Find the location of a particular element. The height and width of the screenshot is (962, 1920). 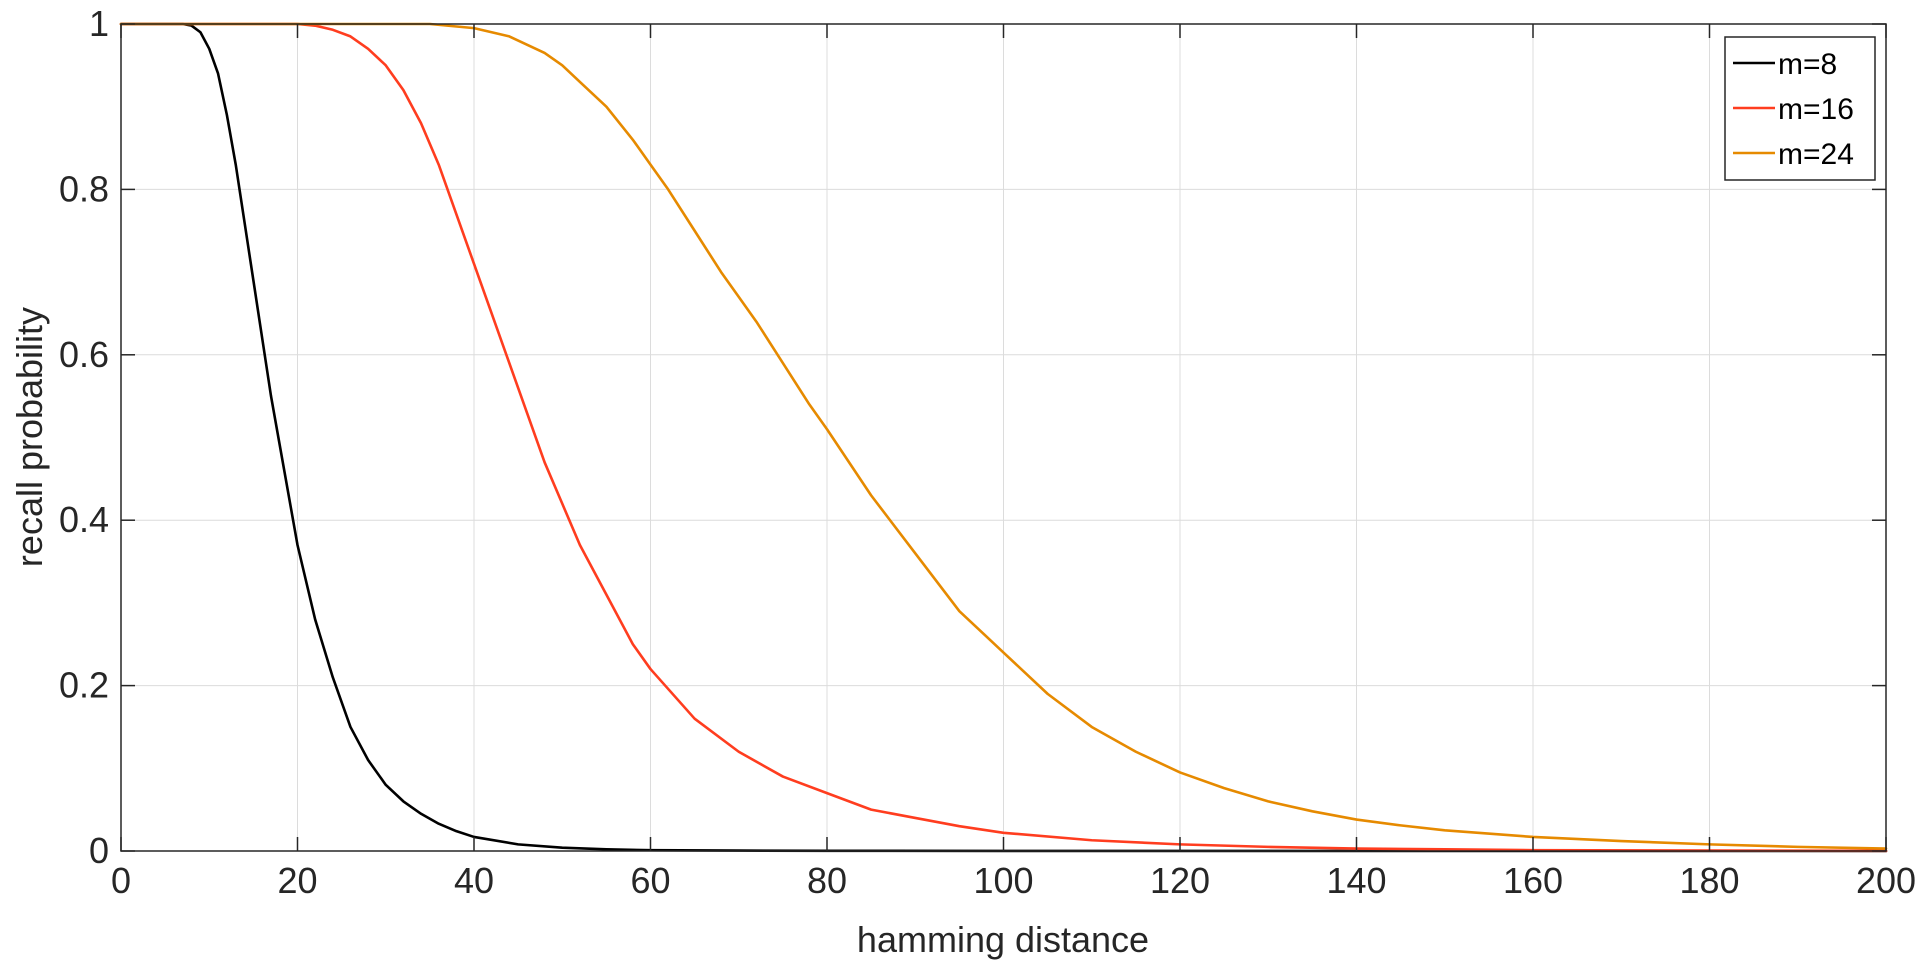

legend-item: m=24 is located at coordinates (1793, 154).